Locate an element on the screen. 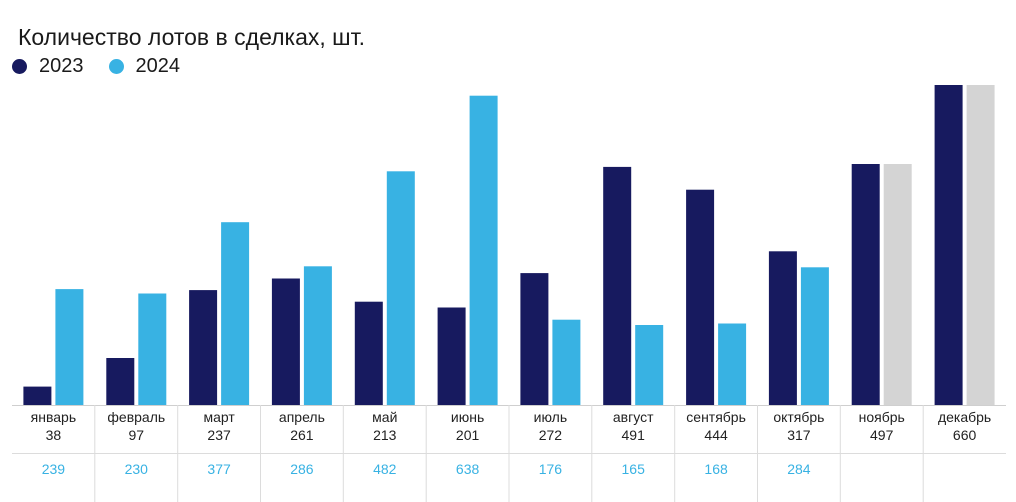 Image resolution: width=1016 pixels, height=502 pixels. chart-title: Количество лотов в сделках, шт. is located at coordinates (191, 37).